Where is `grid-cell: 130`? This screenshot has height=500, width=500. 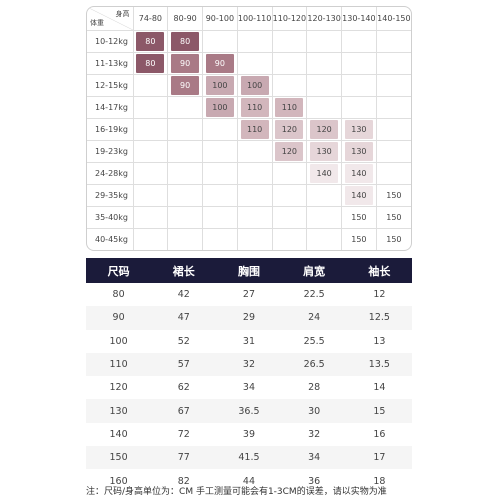 grid-cell: 130 is located at coordinates (359, 129).